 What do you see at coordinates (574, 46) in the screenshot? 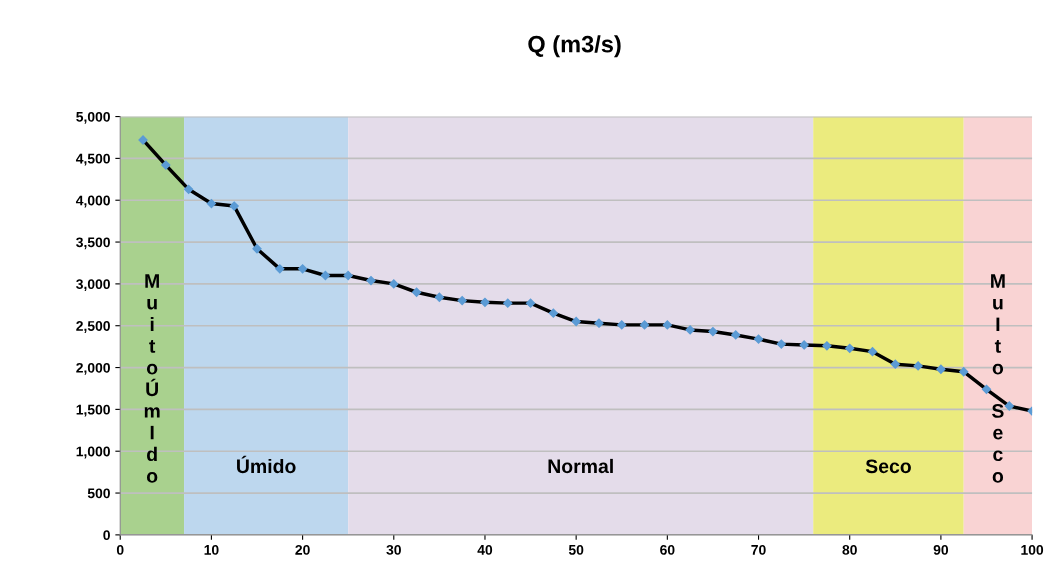
I see `chart-title: Q (m3/s)` at bounding box center [574, 46].